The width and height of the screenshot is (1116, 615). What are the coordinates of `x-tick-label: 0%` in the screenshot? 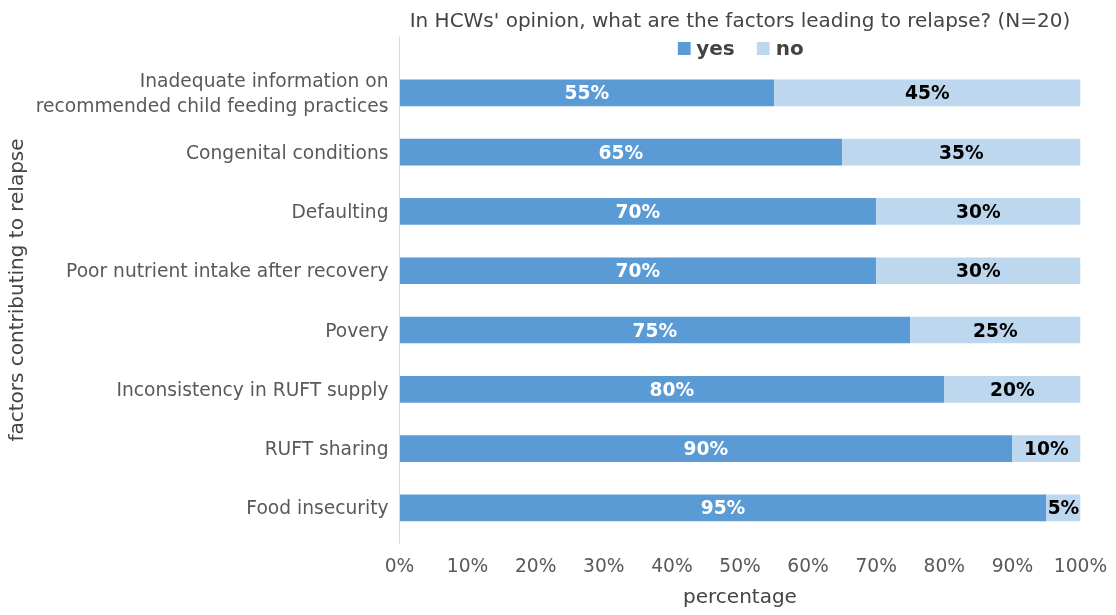 It's located at (399, 565).